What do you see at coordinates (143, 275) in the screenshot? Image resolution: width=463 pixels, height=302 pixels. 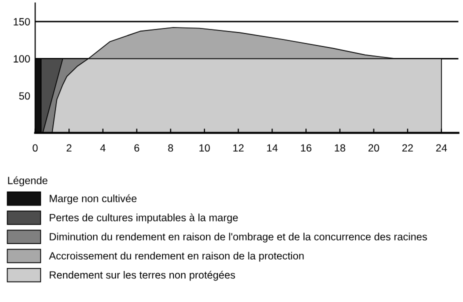 I see `legend-label: Rendement sur les terres non protégées` at bounding box center [143, 275].